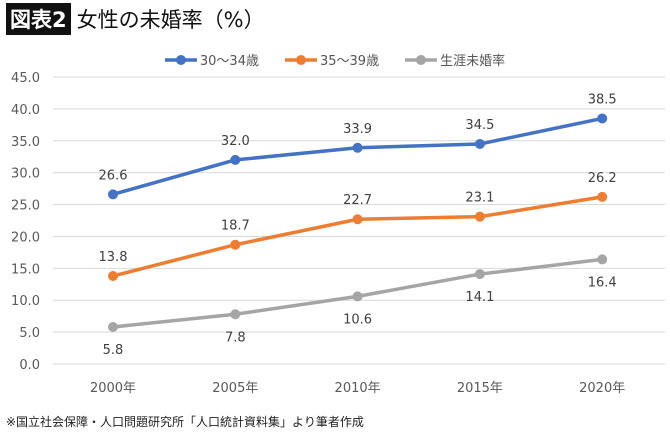 The image size is (670, 440). Describe the element at coordinates (349, 61) in the screenshot. I see `legend-label: 35〜39歳` at that location.